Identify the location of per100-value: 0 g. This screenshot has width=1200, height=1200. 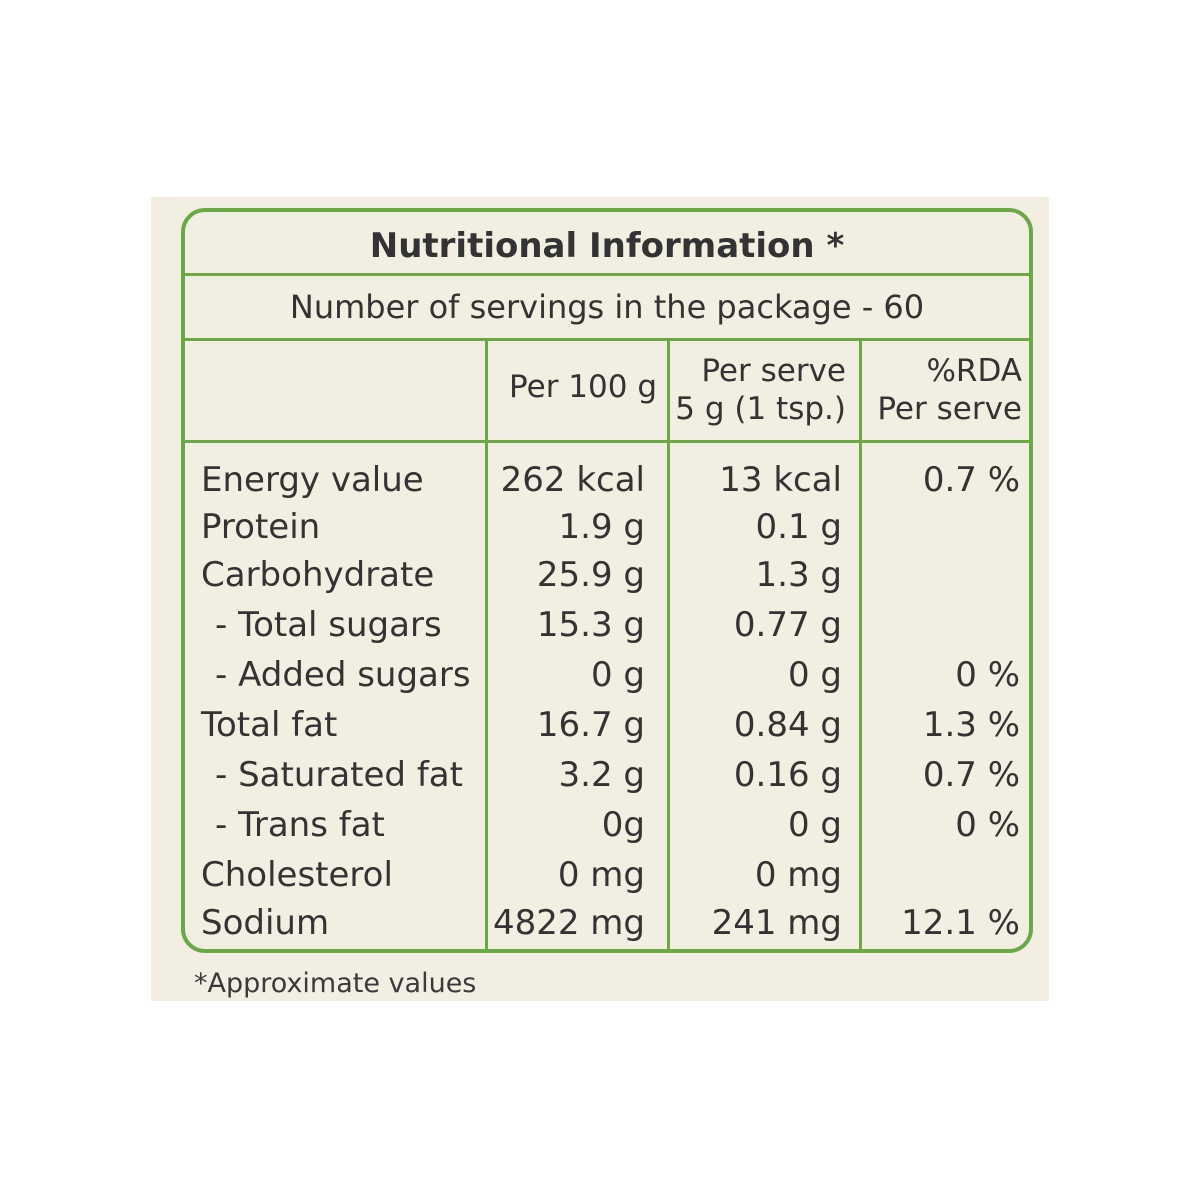
(617, 675).